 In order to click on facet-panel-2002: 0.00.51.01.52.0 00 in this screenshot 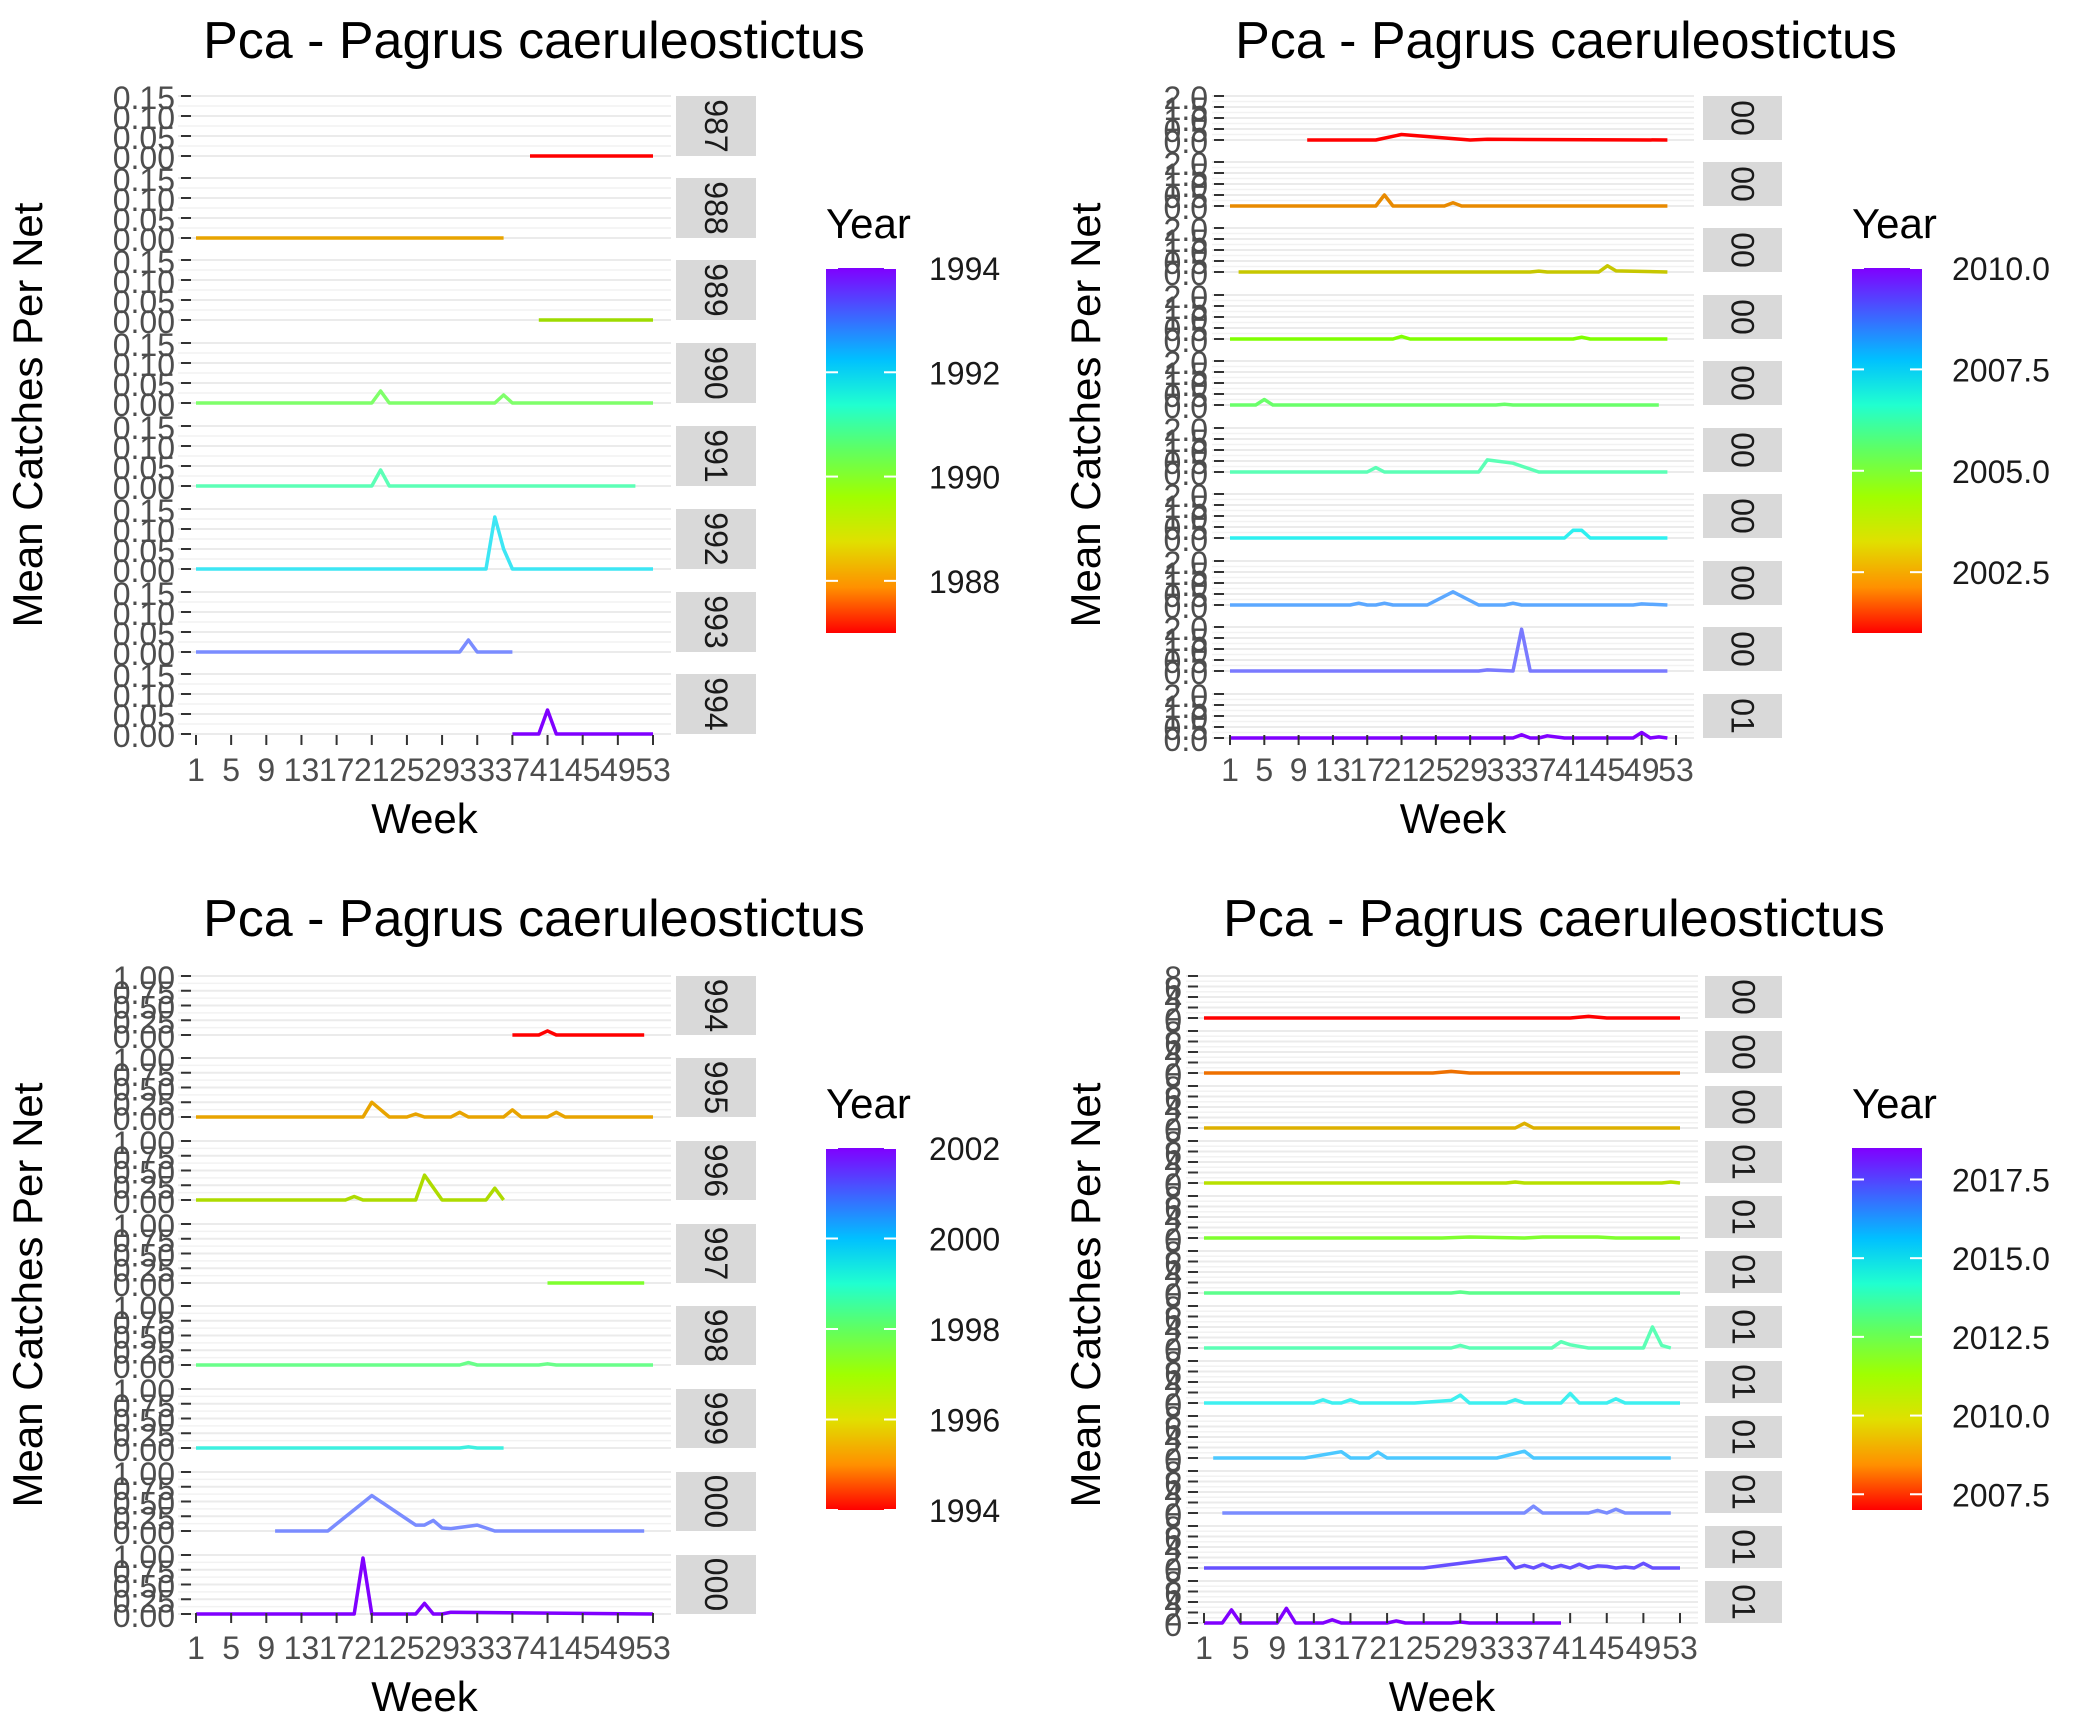, I will do `click(1473, 186)`.